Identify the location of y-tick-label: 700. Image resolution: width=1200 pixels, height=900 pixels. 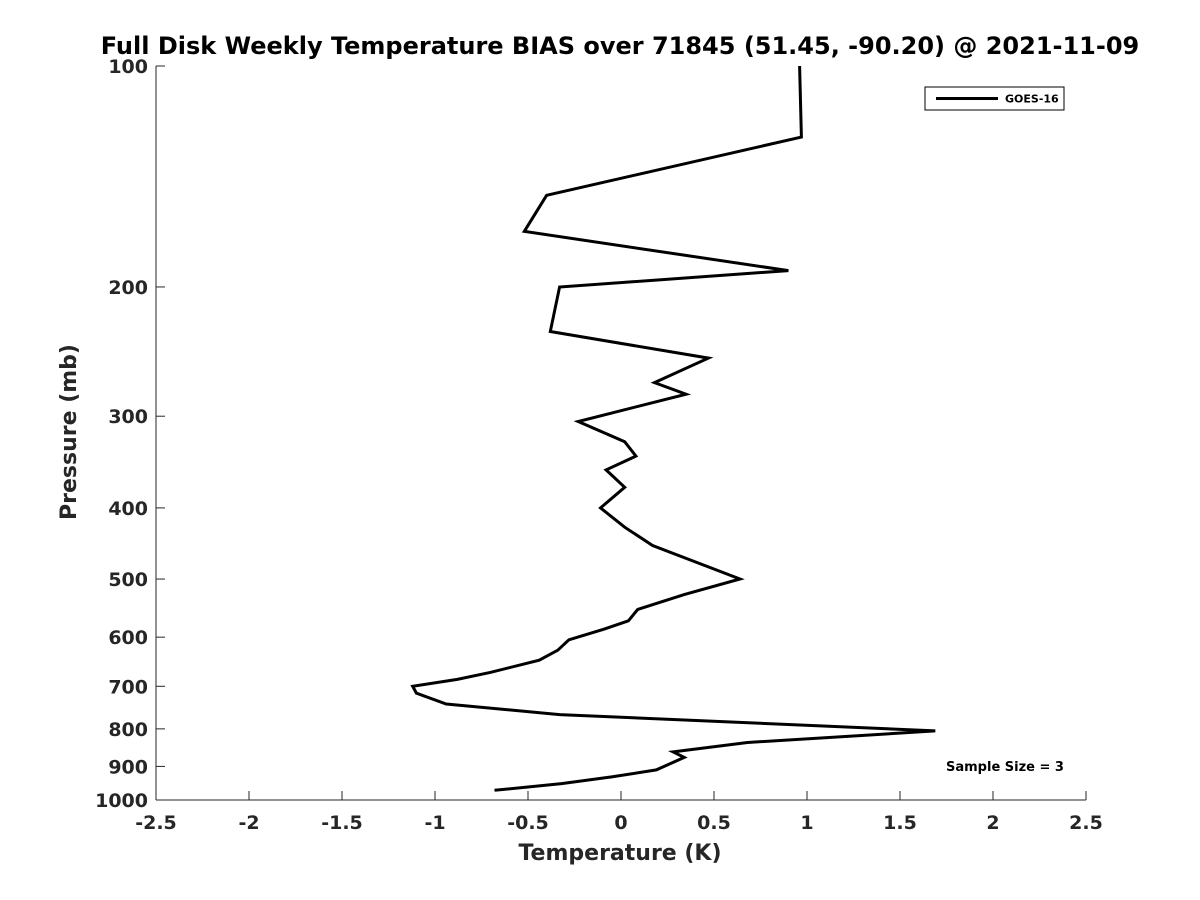
(128, 687).